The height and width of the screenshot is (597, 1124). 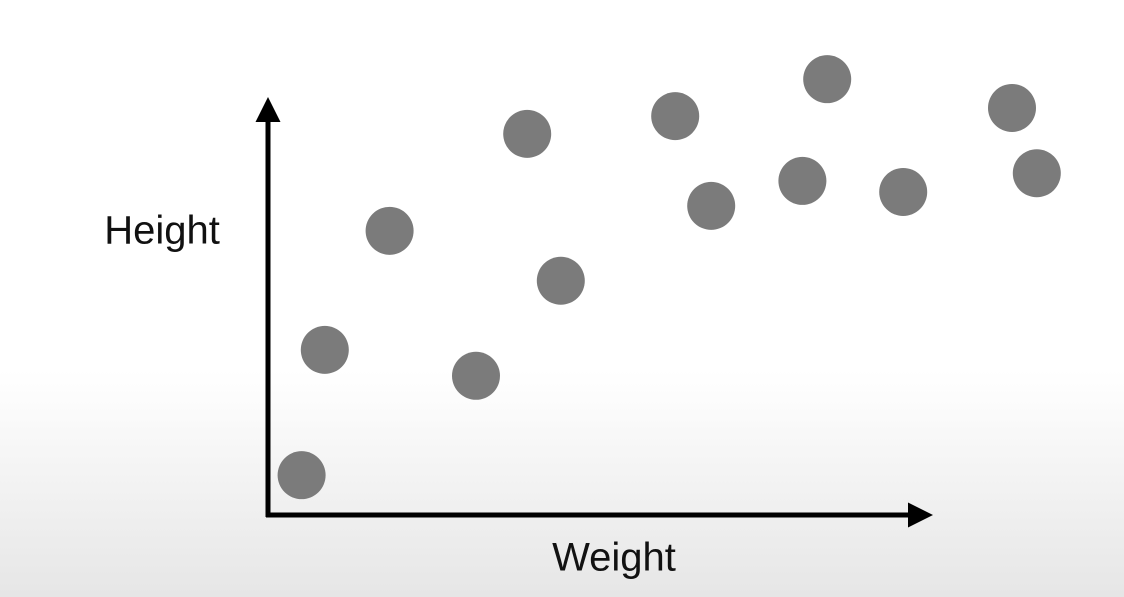 I want to click on x-axis-label: Weight, so click(x=614, y=558).